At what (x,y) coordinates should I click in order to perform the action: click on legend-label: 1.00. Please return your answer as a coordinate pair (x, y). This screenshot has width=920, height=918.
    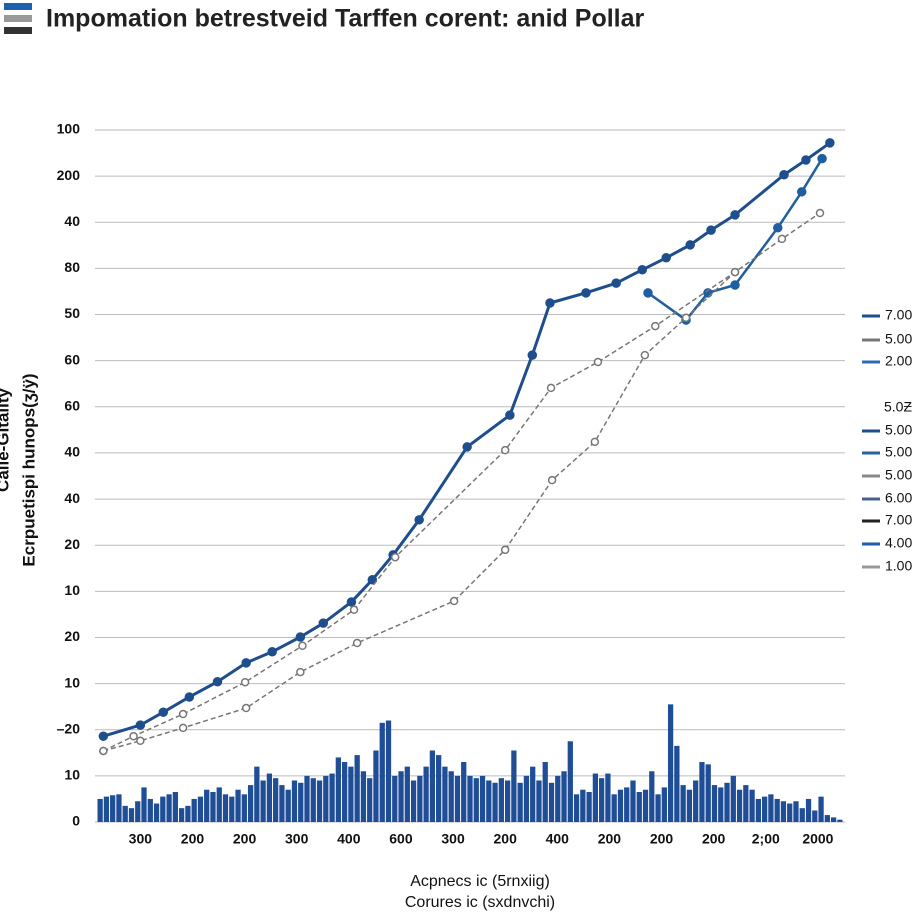
    Looking at the image, I should click on (898, 566).